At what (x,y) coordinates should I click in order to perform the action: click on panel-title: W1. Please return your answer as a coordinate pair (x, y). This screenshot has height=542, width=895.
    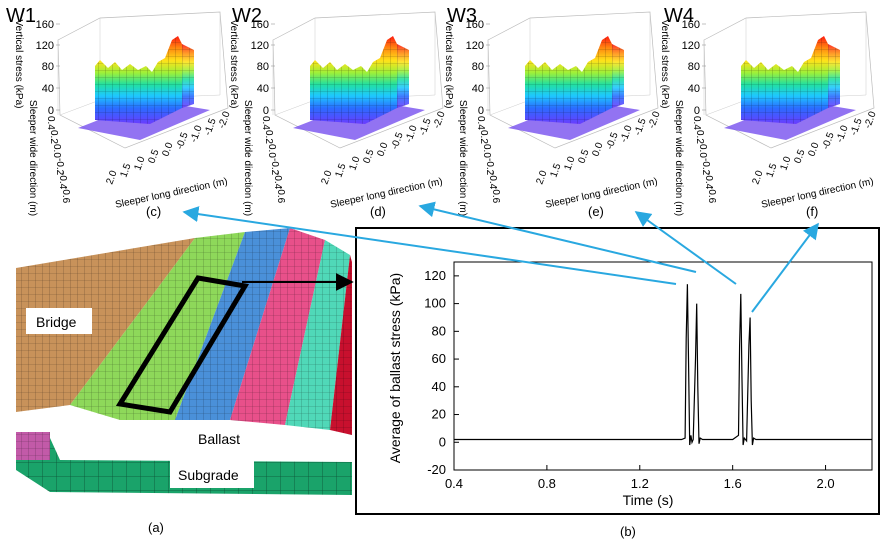
    Looking at the image, I should click on (21, 16).